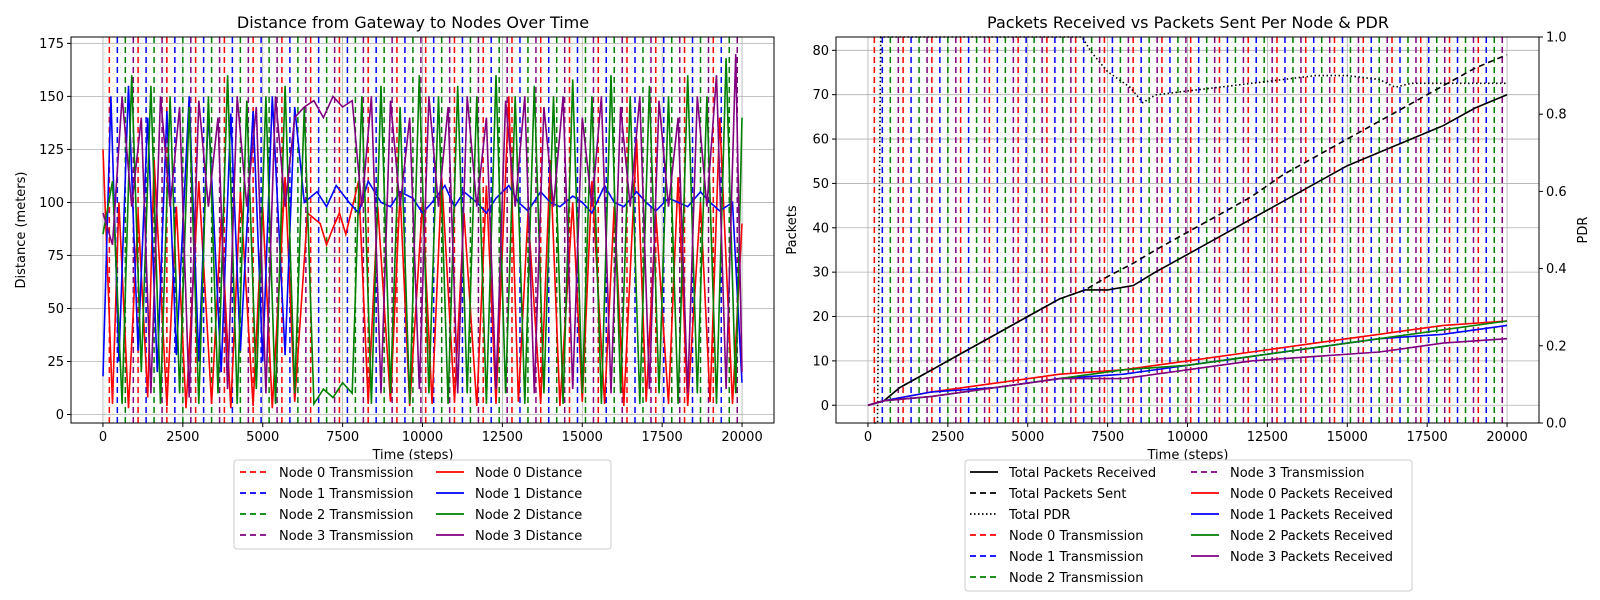 This screenshot has height=600, width=1600. Describe the element at coordinates (51, 203) in the screenshot. I see `distance-y-tick-label: 100` at that location.